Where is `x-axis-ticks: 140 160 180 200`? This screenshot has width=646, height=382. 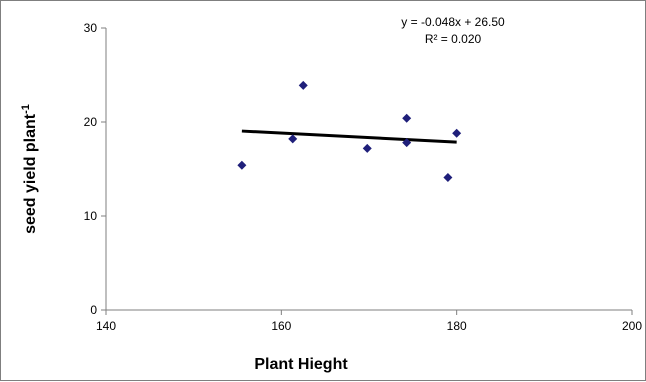
x-axis-ticks: 140 160 180 200 is located at coordinates (369, 321).